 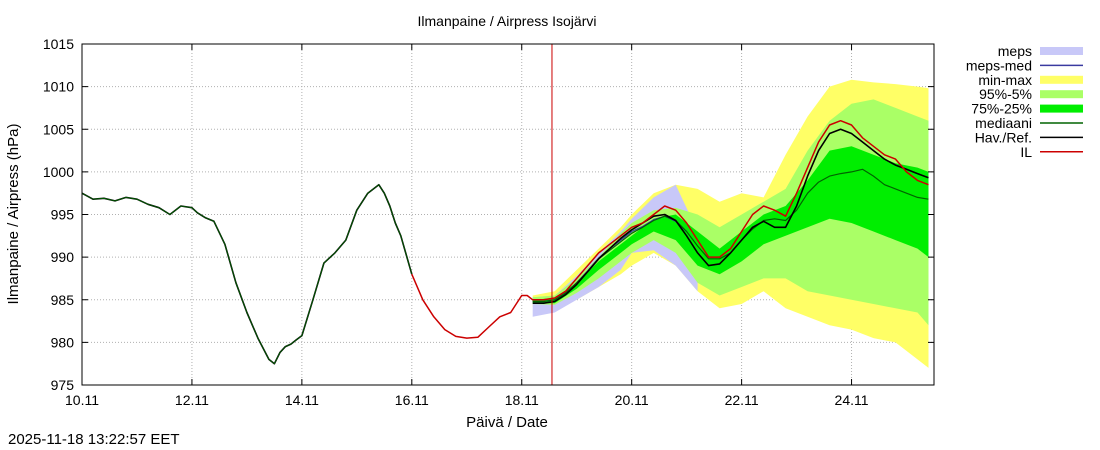 What do you see at coordinates (63, 215) in the screenshot?
I see `y-tick-label: 995` at bounding box center [63, 215].